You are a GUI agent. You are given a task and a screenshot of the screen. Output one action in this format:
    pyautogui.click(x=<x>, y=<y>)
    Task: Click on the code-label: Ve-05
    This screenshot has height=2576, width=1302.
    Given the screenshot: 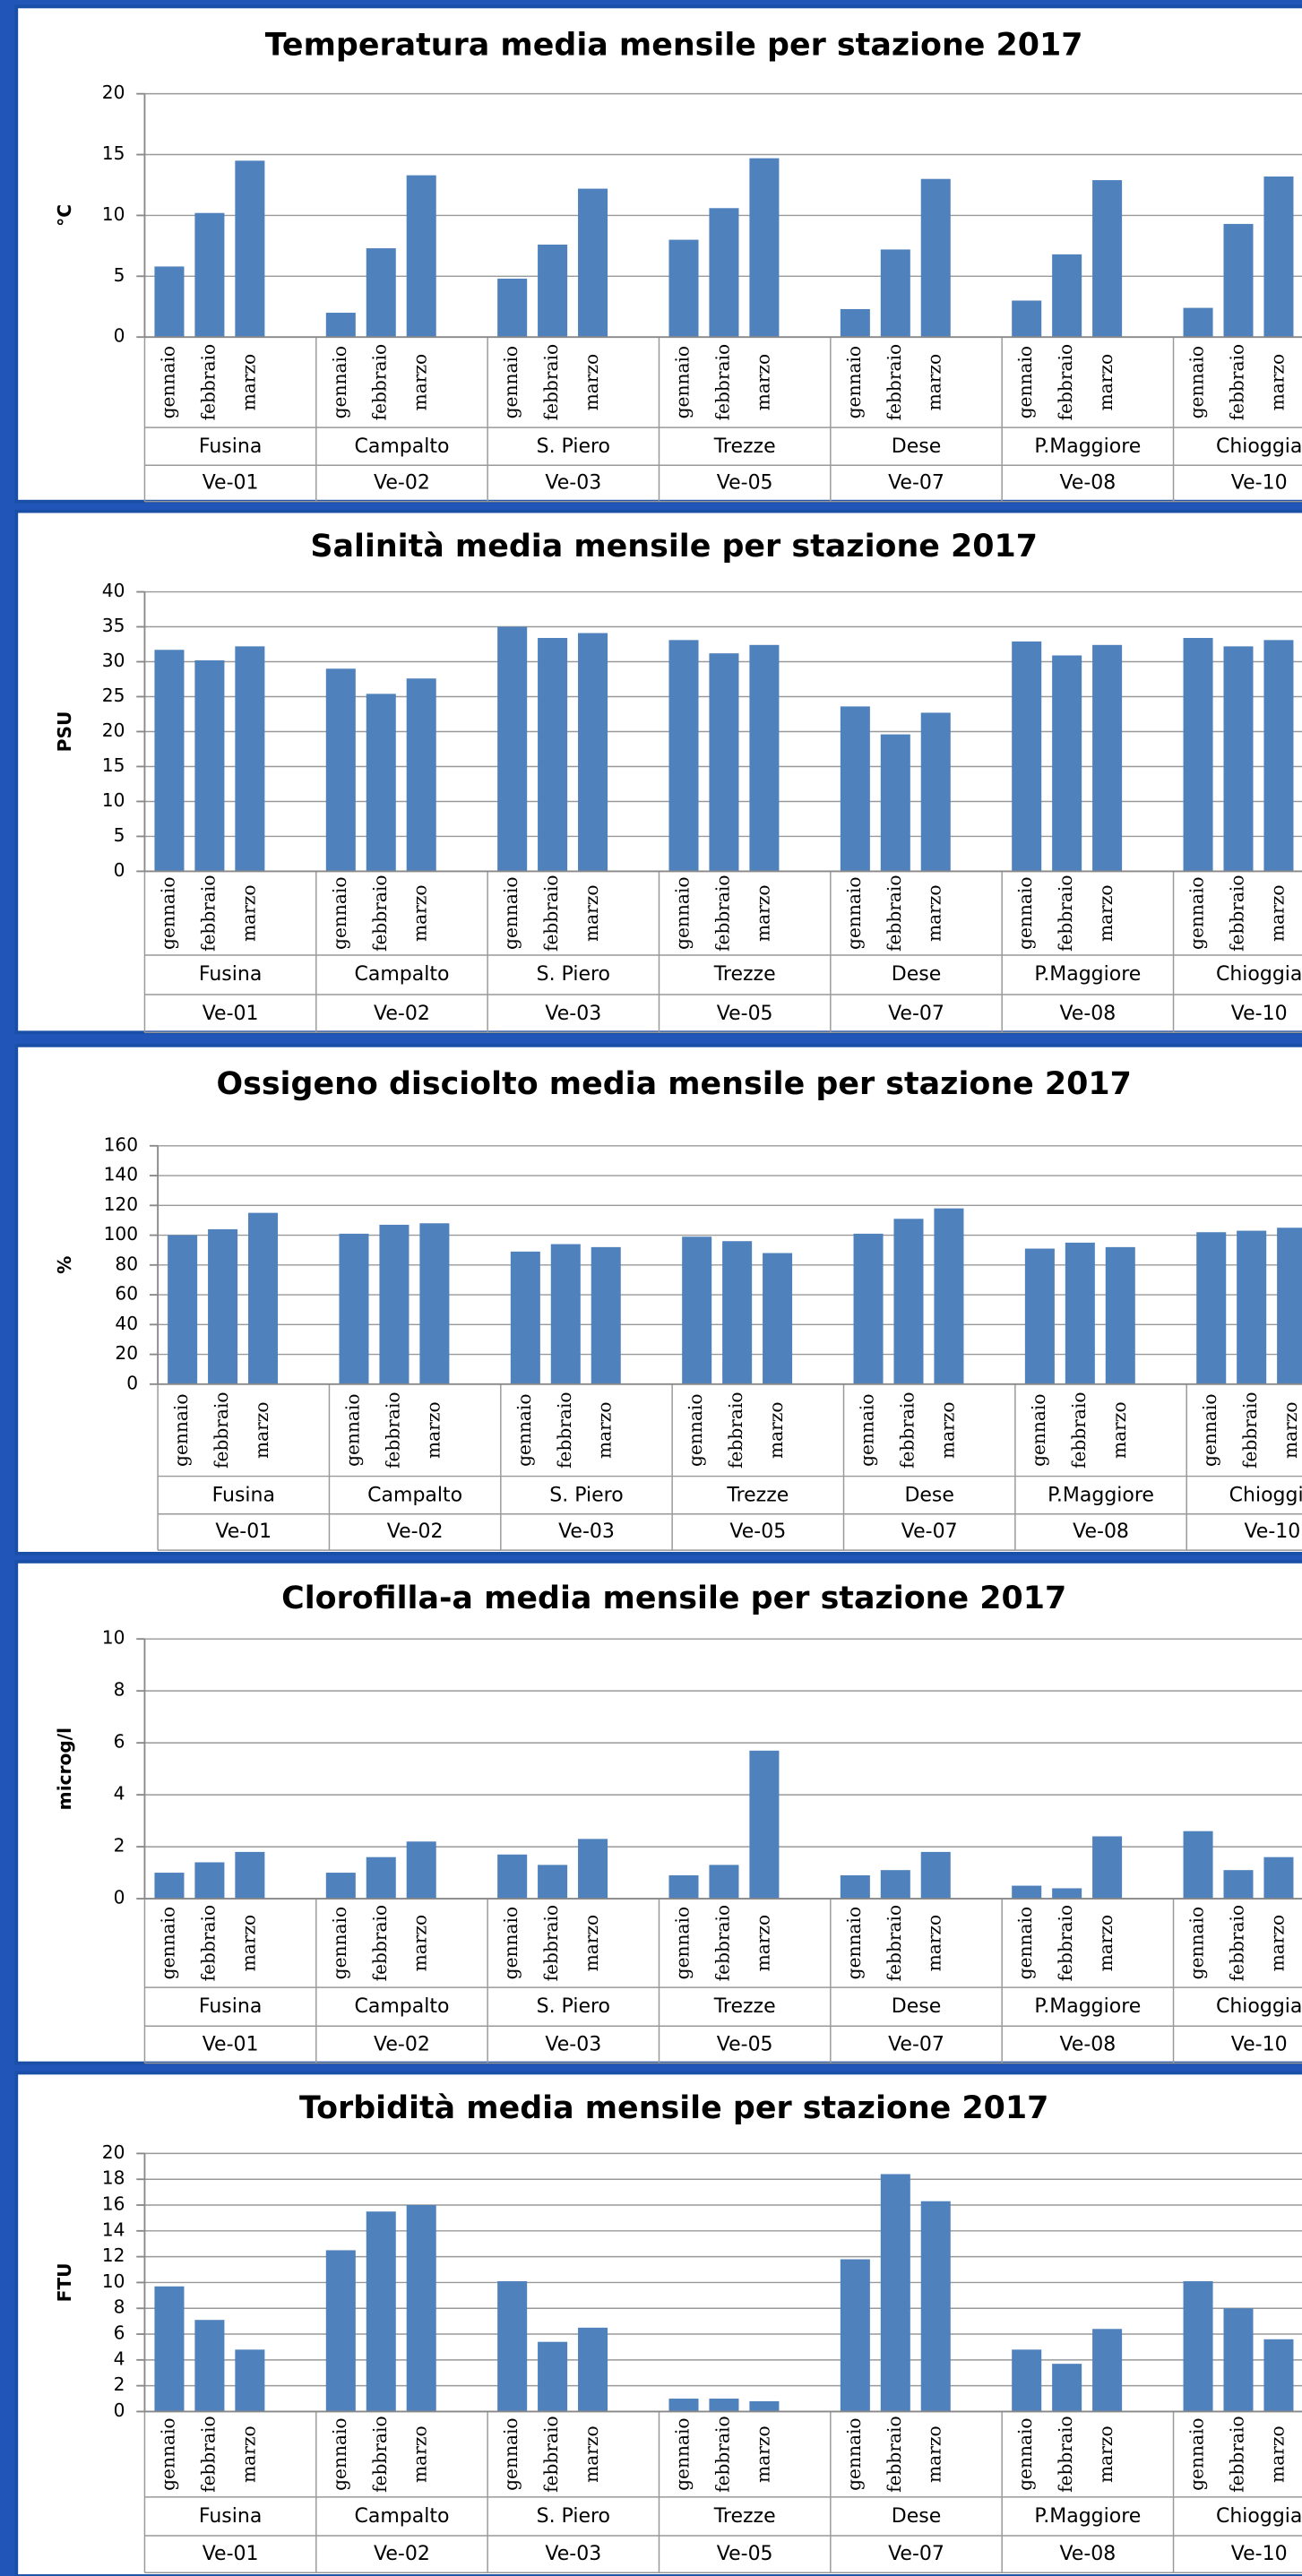 What is the action you would take?
    pyautogui.click(x=745, y=2554)
    